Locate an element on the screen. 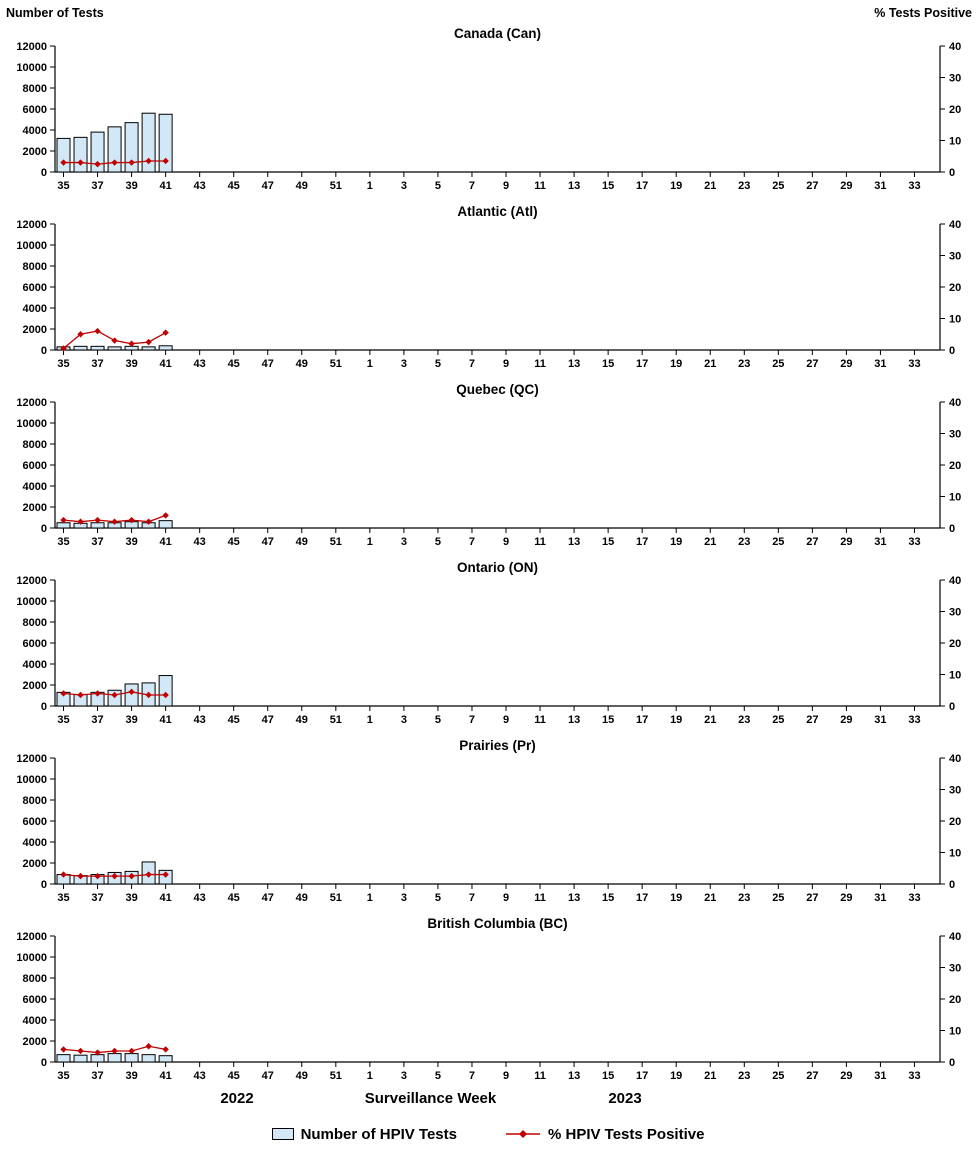 The image size is (976, 1152). week-tick-label: 9 is located at coordinates (506, 898).